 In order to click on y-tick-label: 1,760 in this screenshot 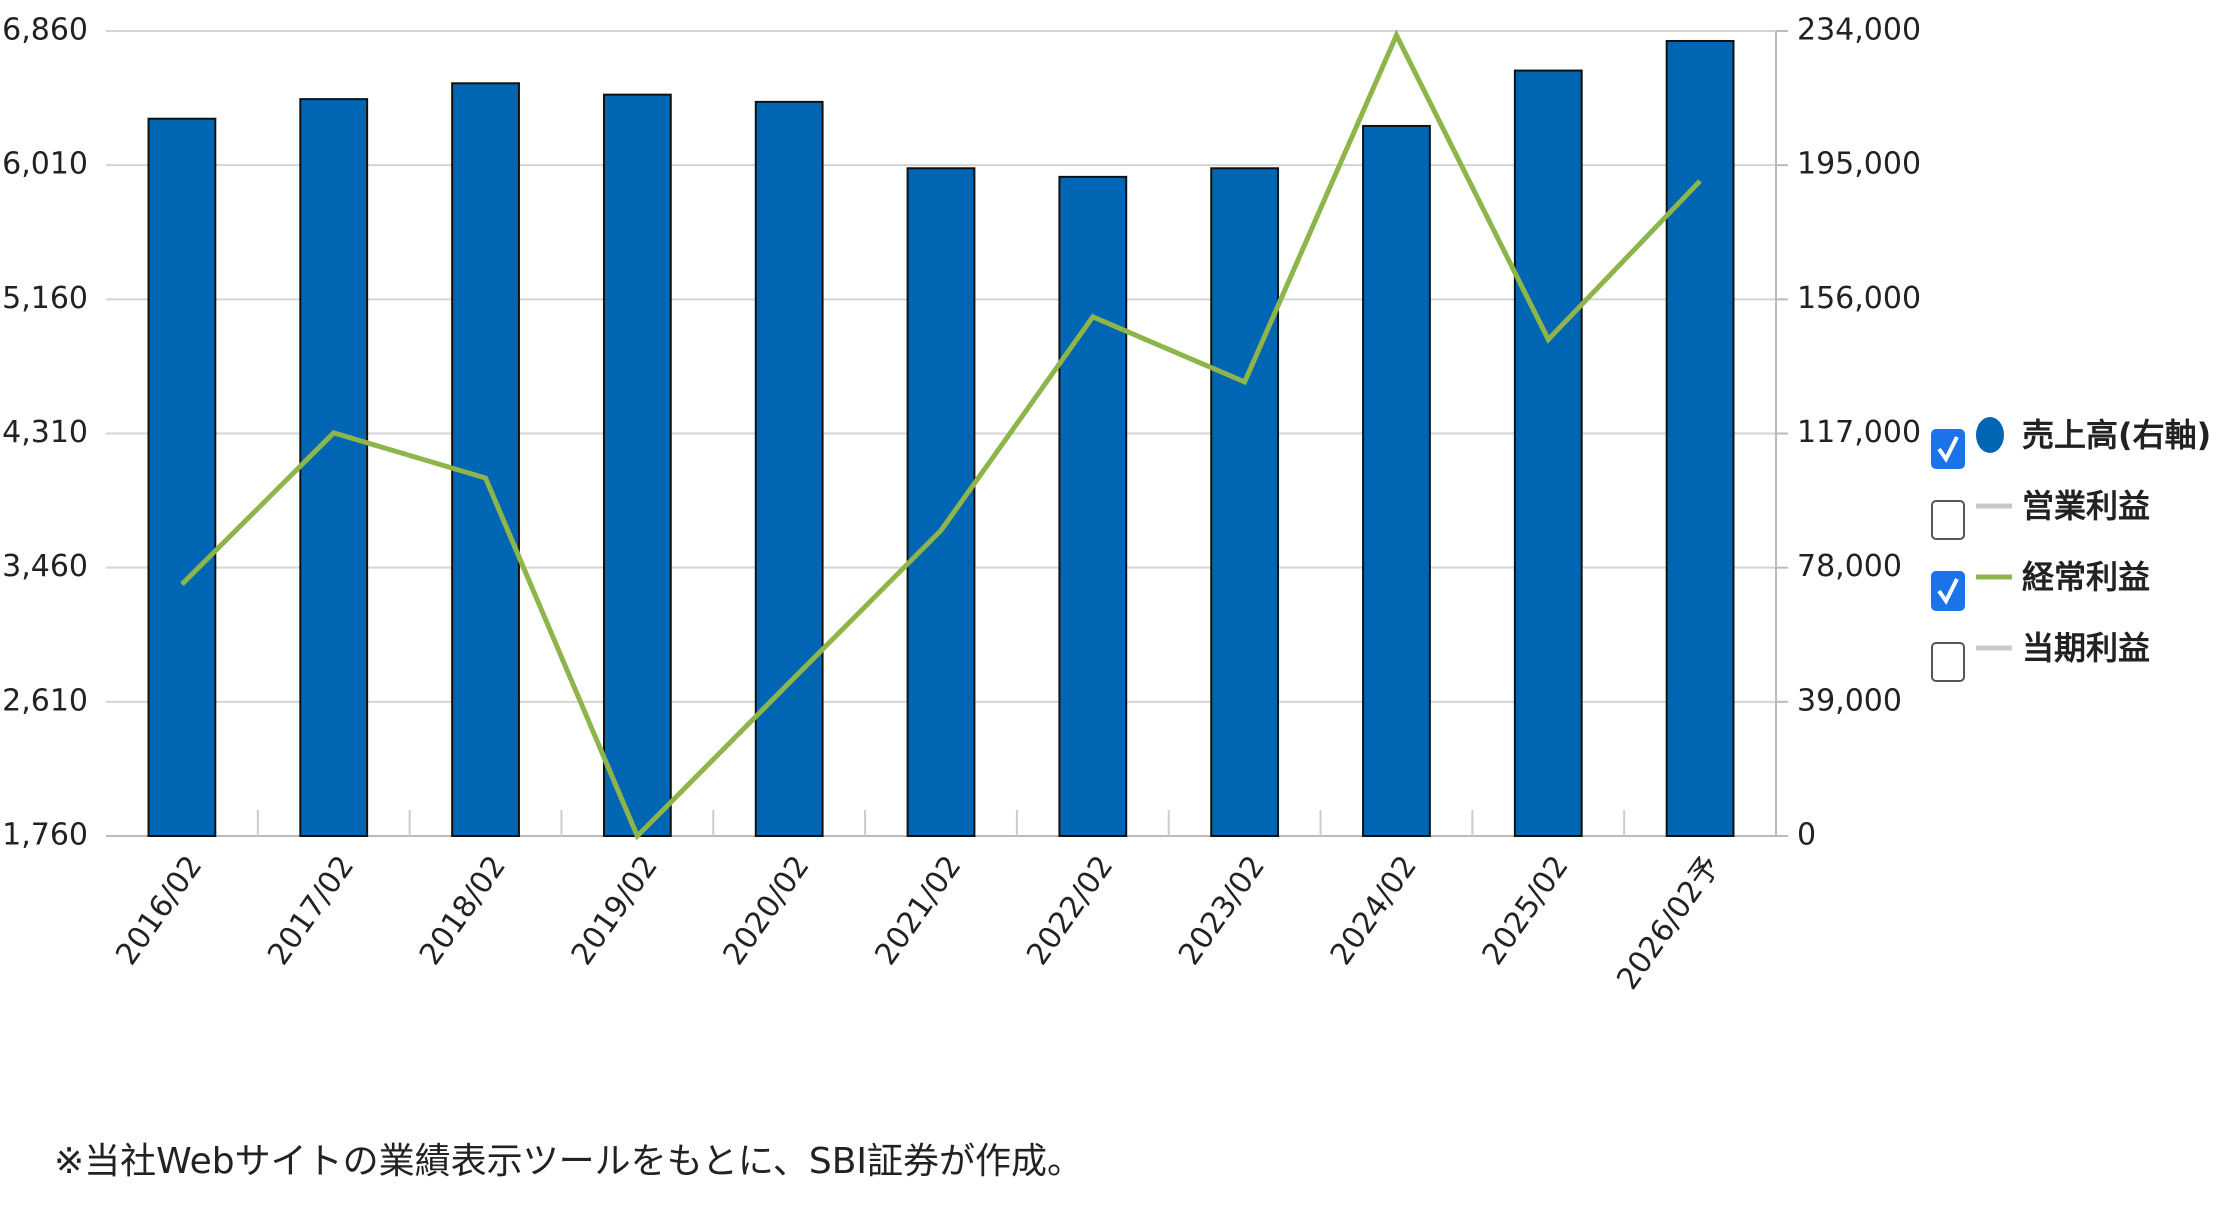, I will do `click(45, 835)`.